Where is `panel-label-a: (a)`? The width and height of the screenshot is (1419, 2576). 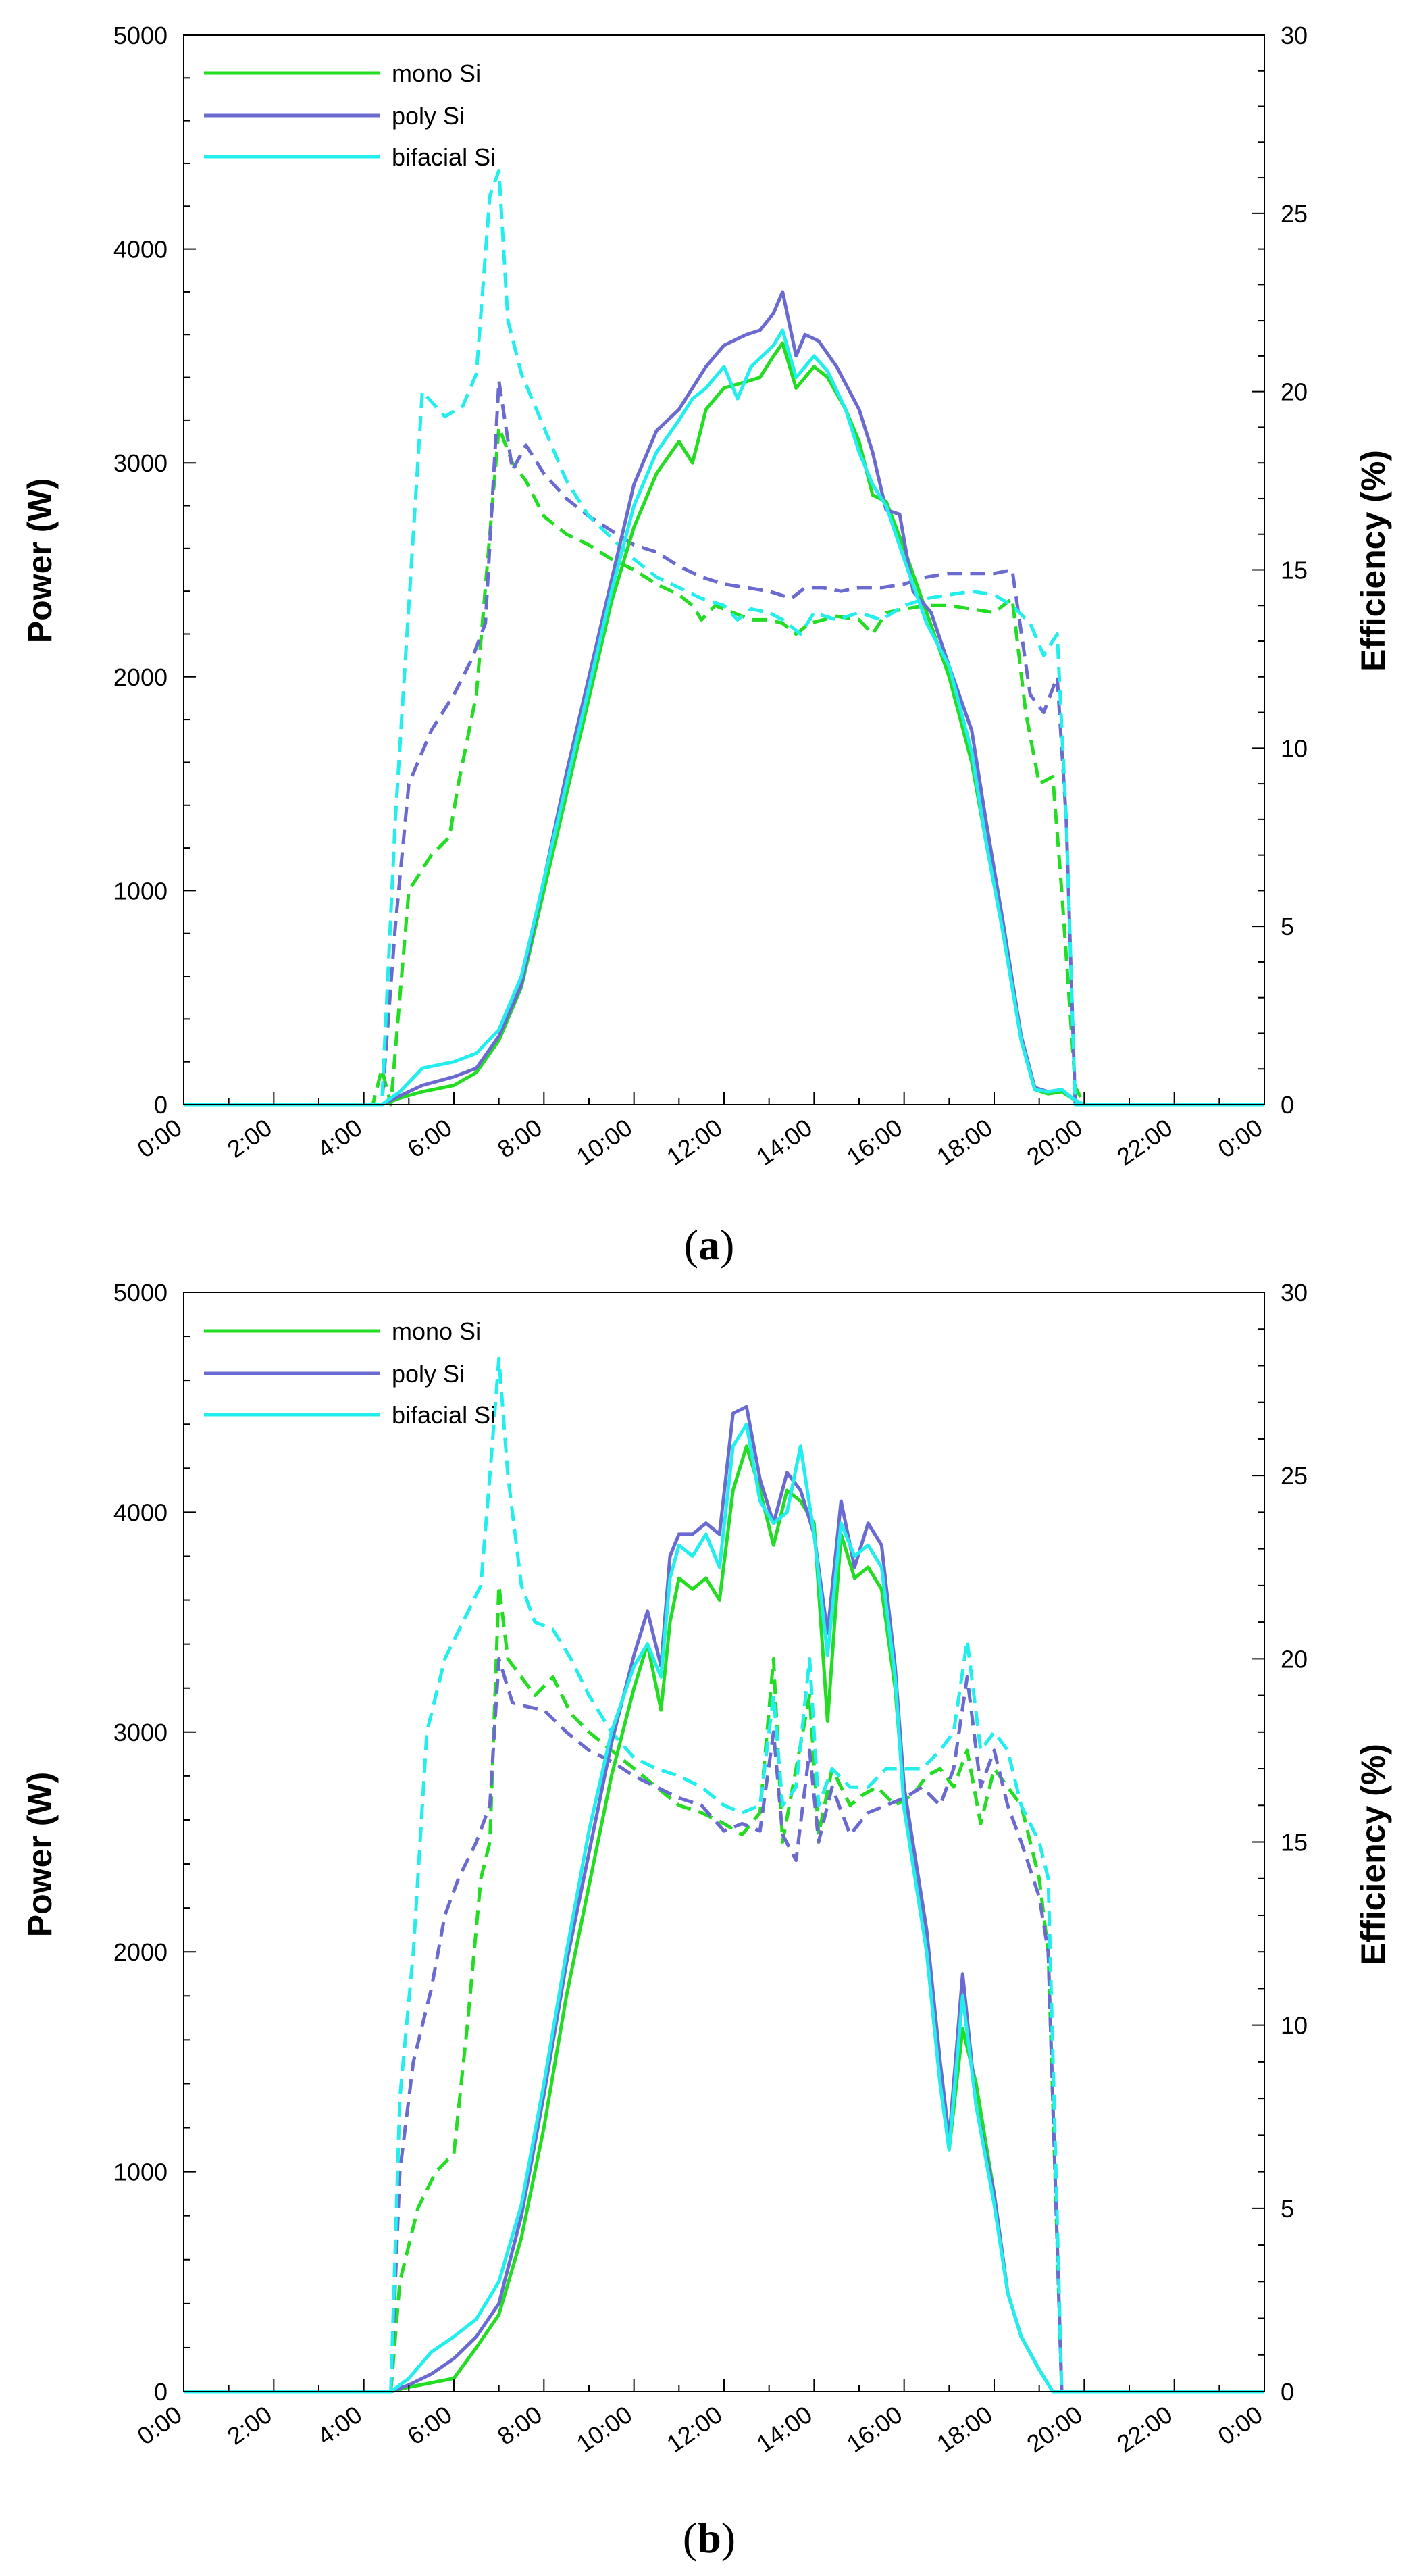
panel-label-a: (a) is located at coordinates (709, 1245).